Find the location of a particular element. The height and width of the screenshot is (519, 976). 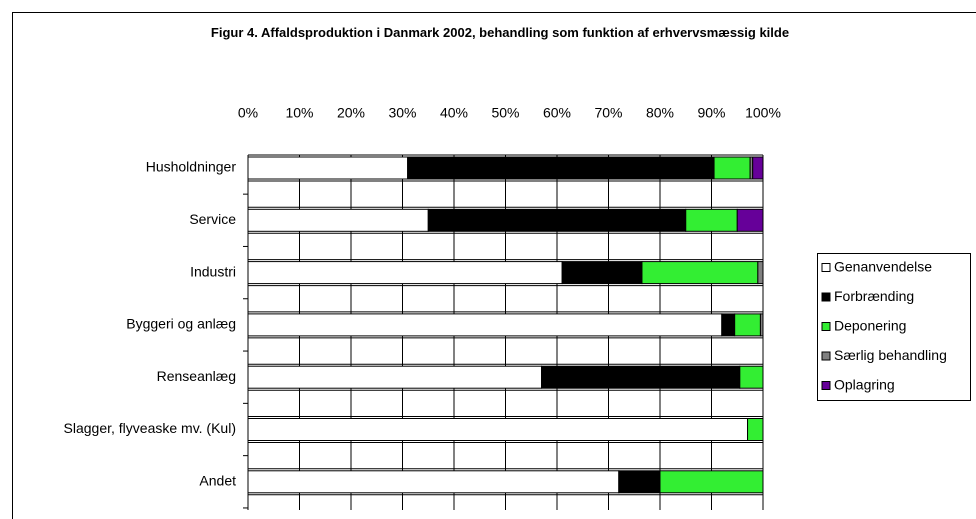

legend-label: Oplagring is located at coordinates (864, 385).